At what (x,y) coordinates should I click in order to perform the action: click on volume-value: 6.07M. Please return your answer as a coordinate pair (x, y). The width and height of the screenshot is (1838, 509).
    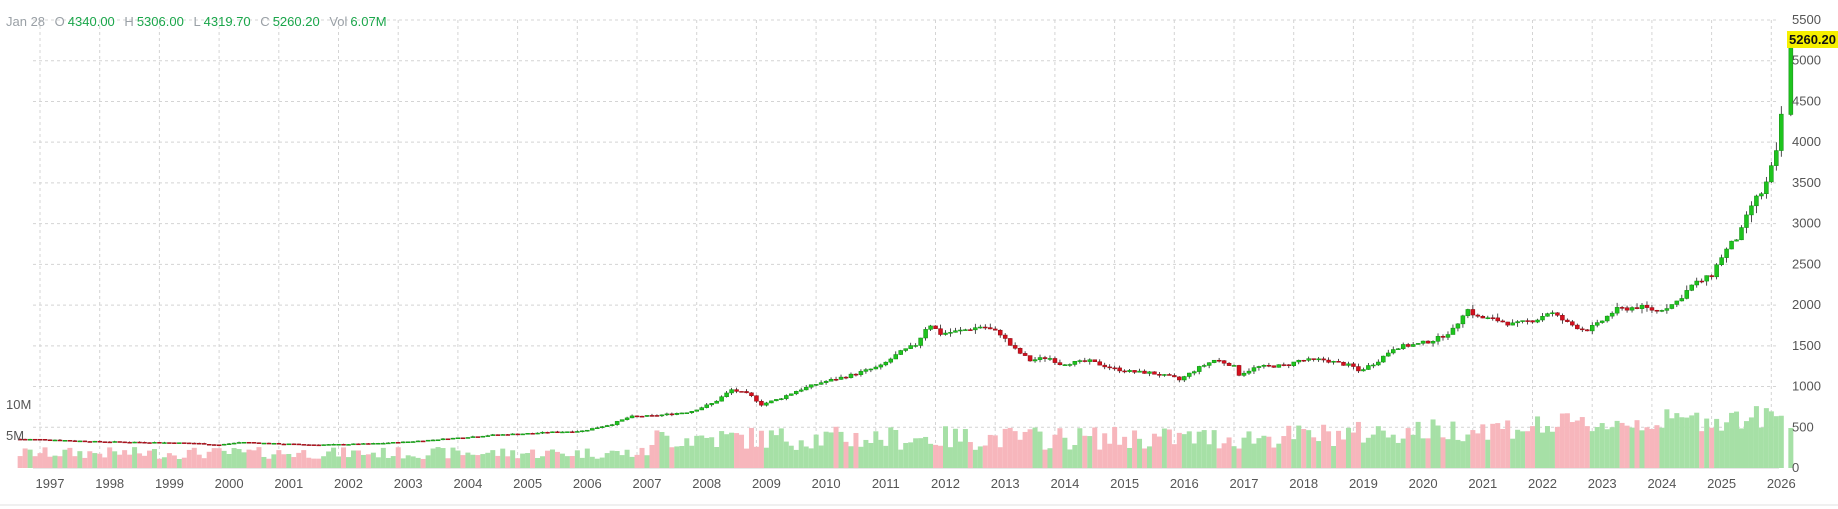
    Looking at the image, I should click on (368, 21).